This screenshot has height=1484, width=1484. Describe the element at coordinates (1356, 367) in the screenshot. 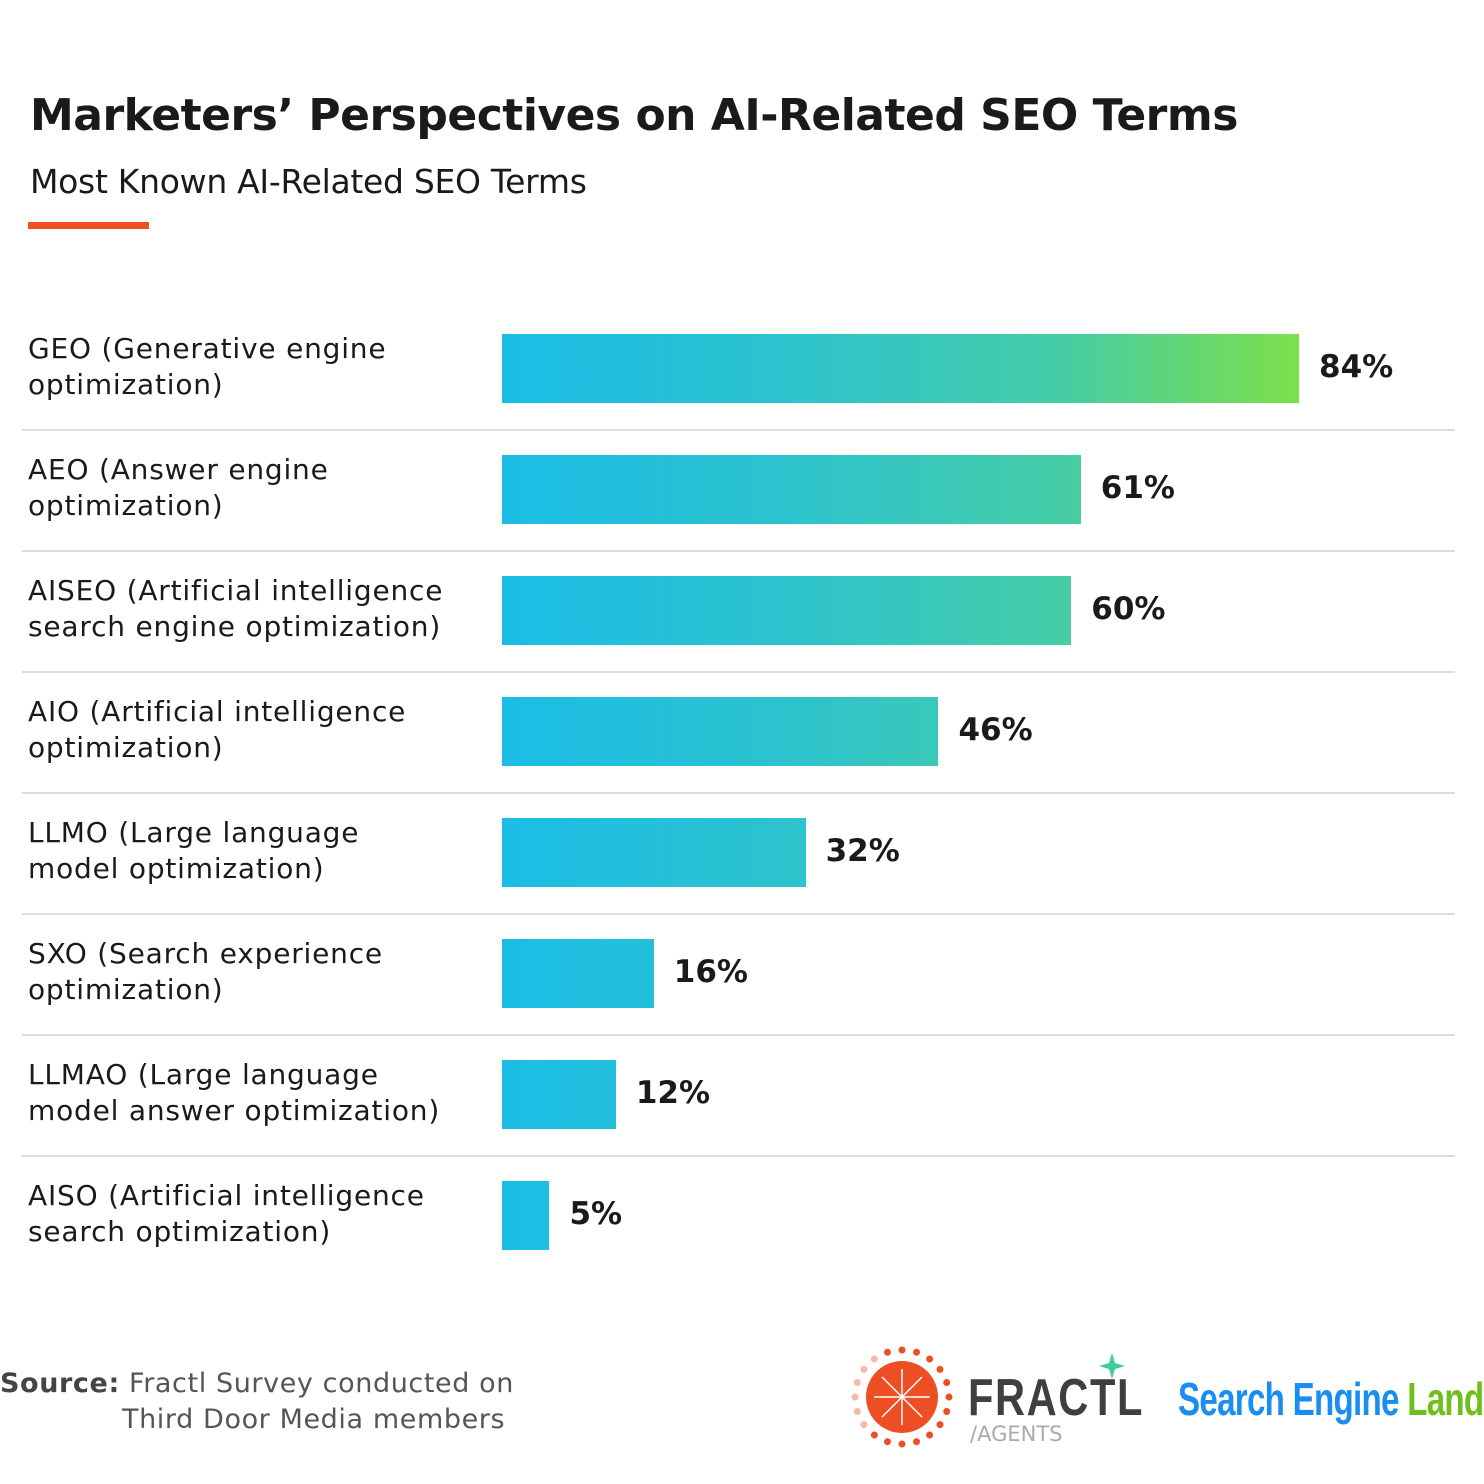

I see `data-label: 84%` at that location.